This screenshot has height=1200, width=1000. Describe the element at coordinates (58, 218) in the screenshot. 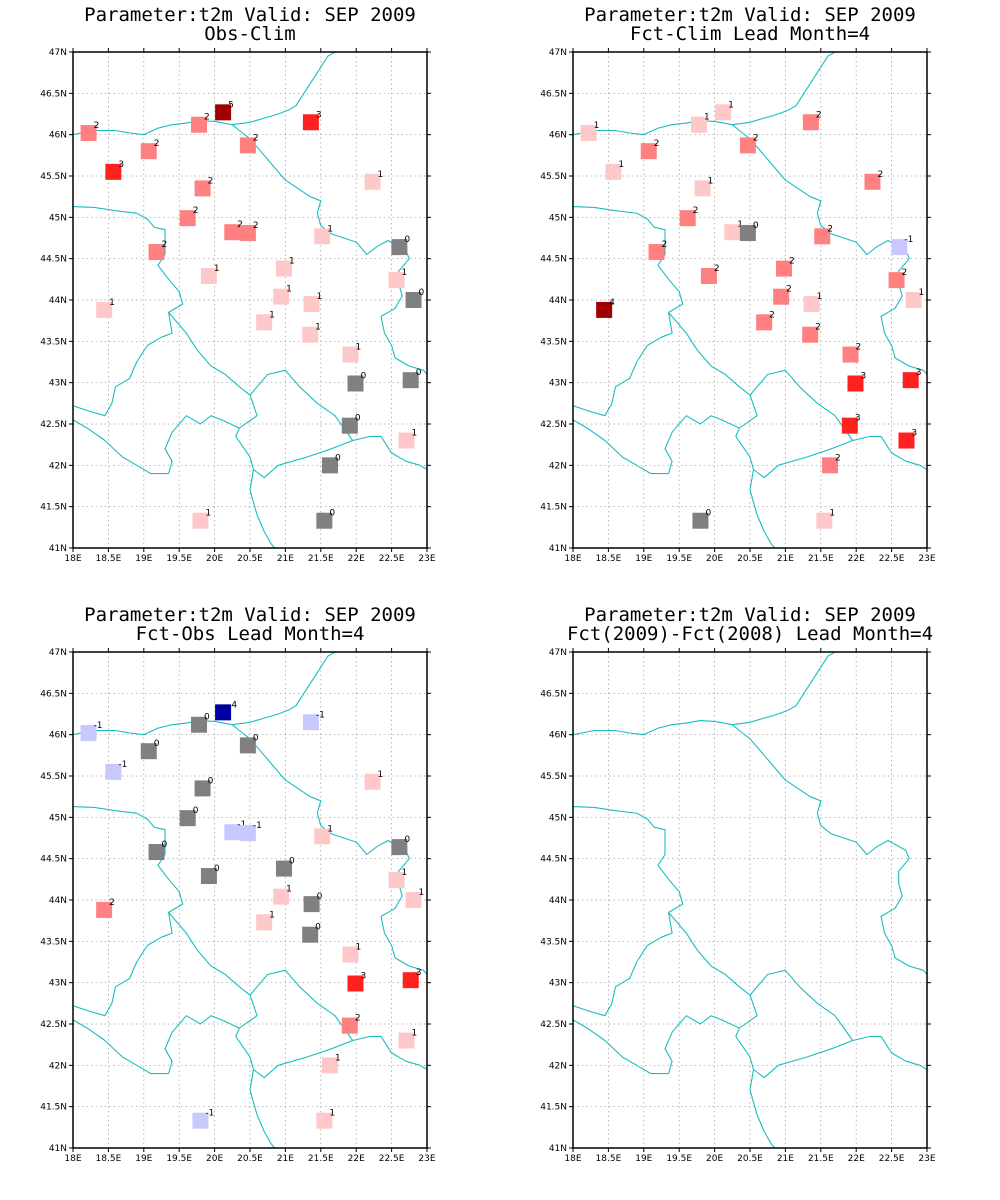

I see `lat-tick-label: 45N` at that location.